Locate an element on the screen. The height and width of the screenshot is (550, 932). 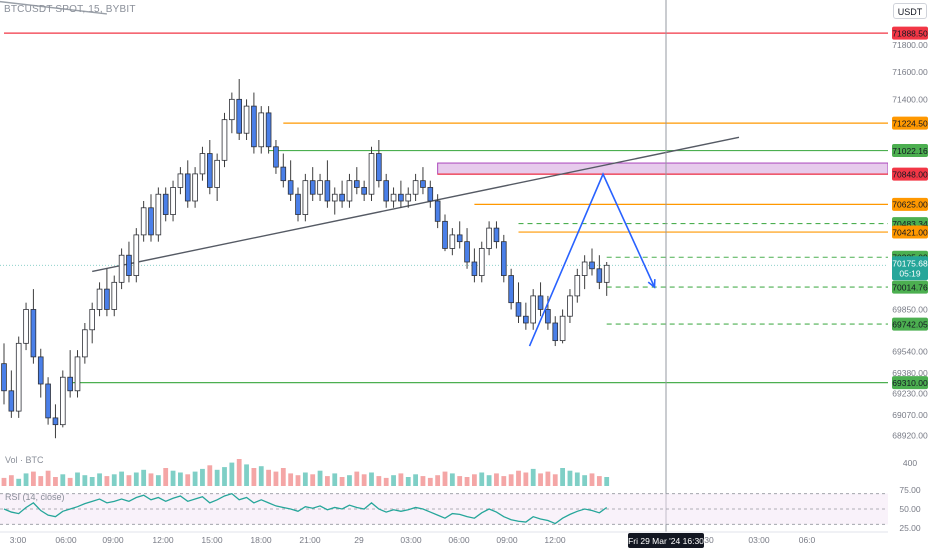
currency-button: USDT is located at coordinates (910, 11).